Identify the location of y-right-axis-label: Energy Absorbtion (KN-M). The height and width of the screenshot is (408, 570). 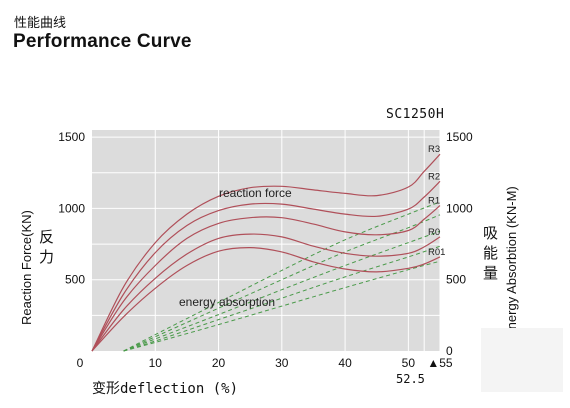
(511, 262).